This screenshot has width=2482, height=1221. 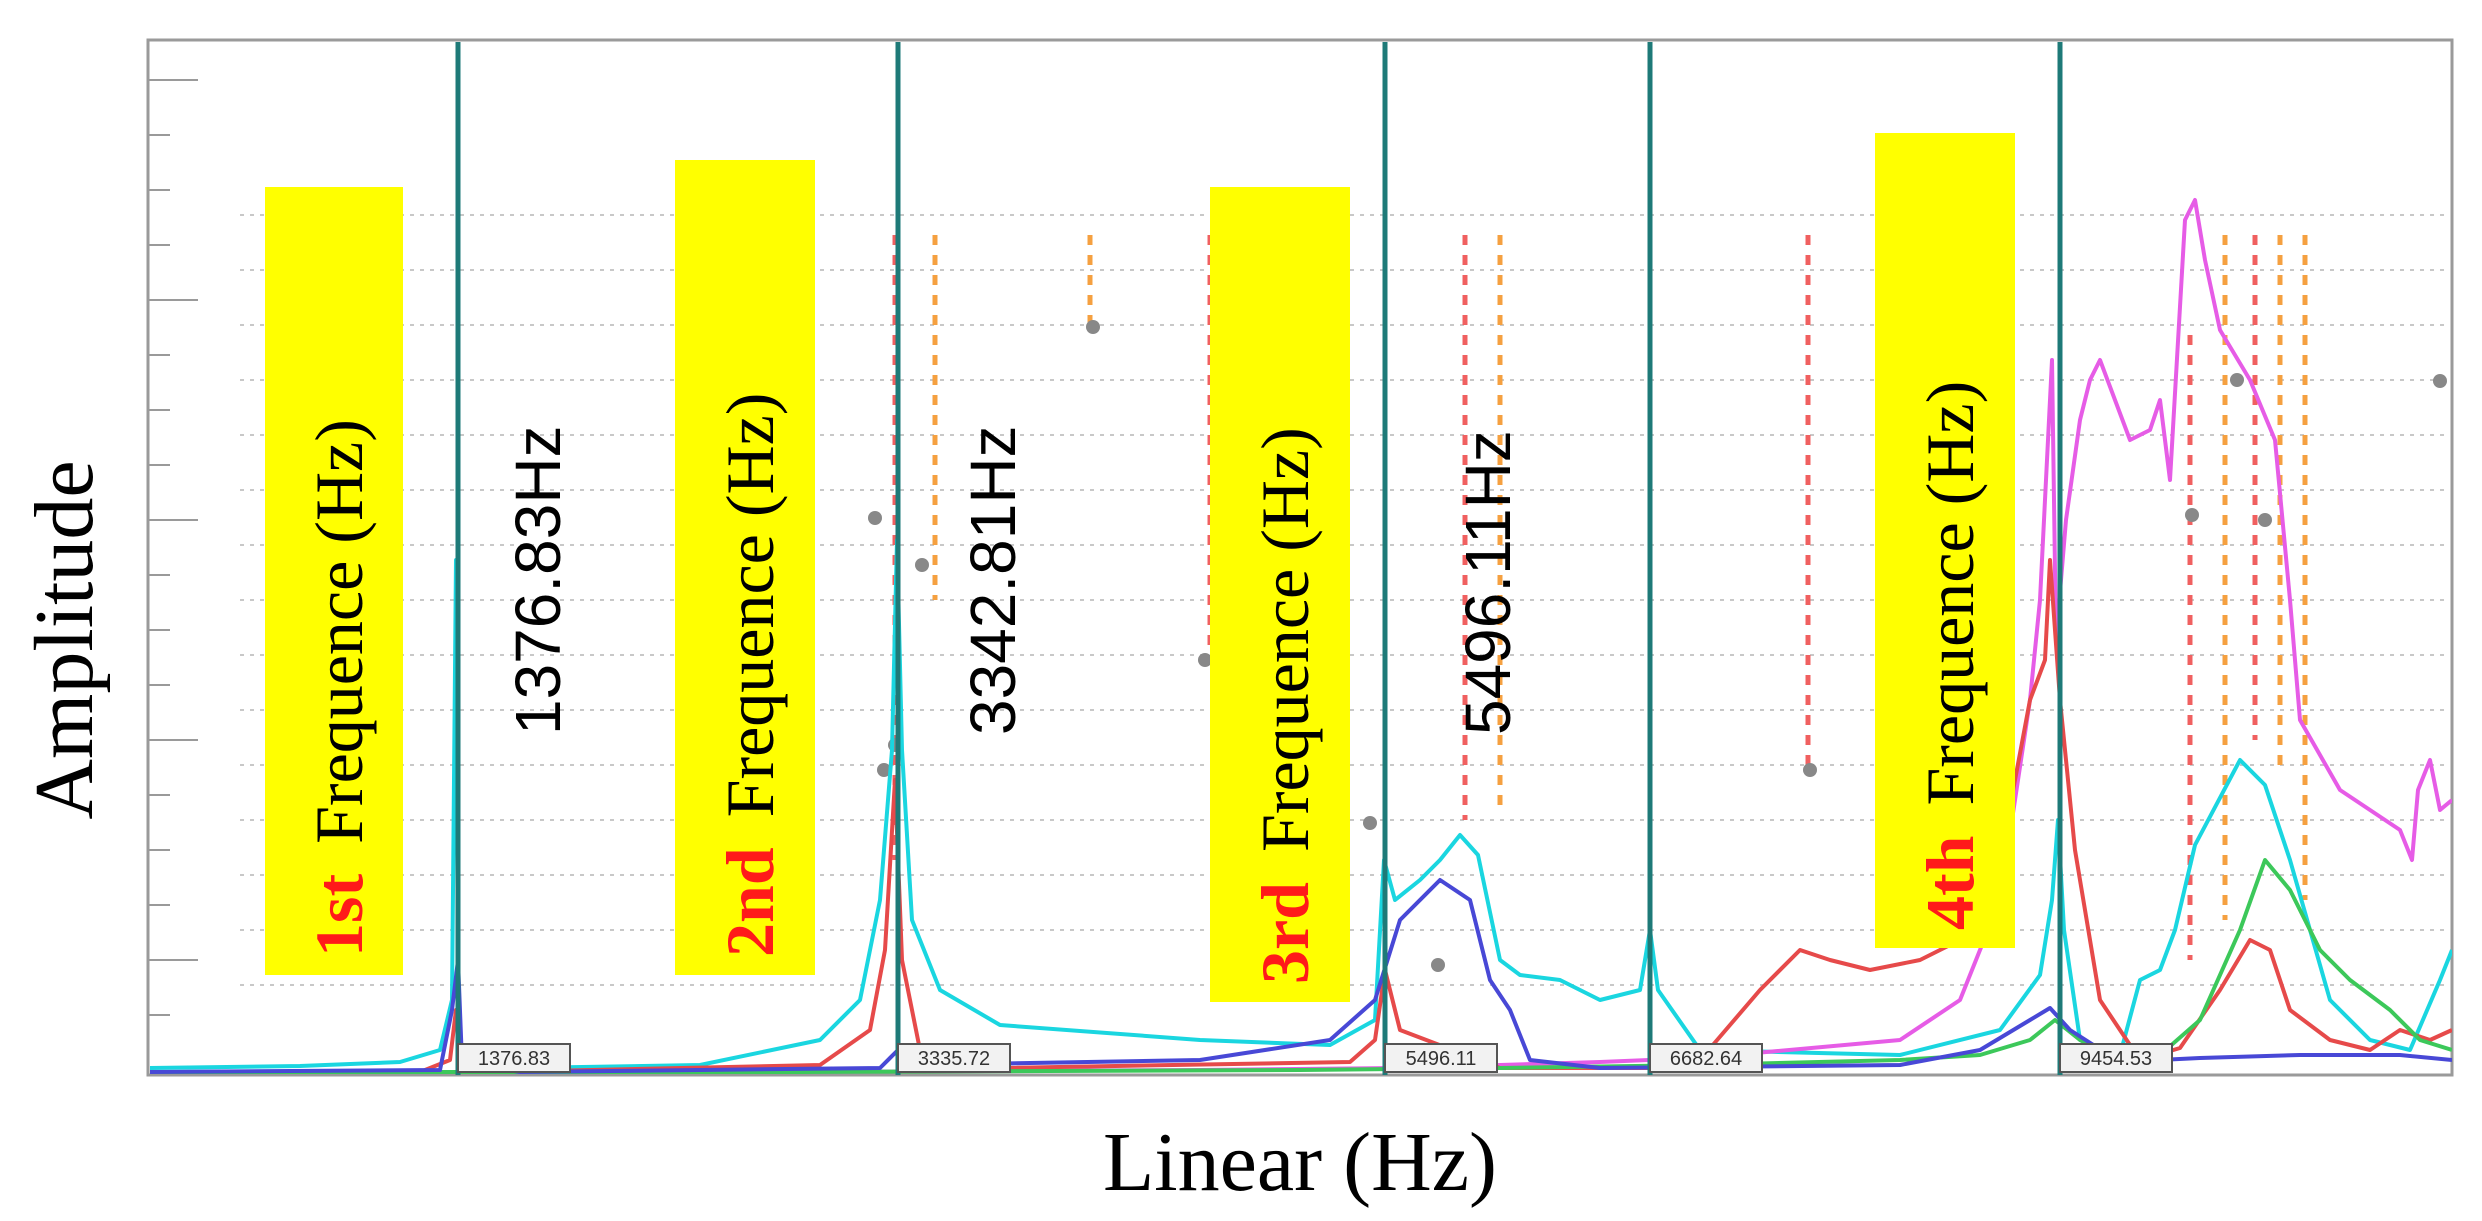 What do you see at coordinates (750, 902) in the screenshot?
I see `order-label: 2nd` at bounding box center [750, 902].